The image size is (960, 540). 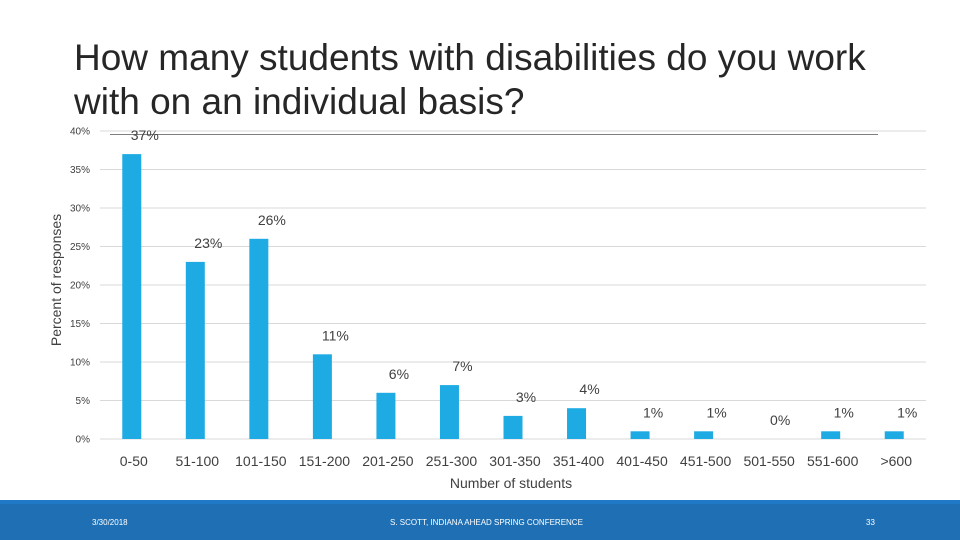 I want to click on y-tick-label: 30%, so click(x=80, y=209).